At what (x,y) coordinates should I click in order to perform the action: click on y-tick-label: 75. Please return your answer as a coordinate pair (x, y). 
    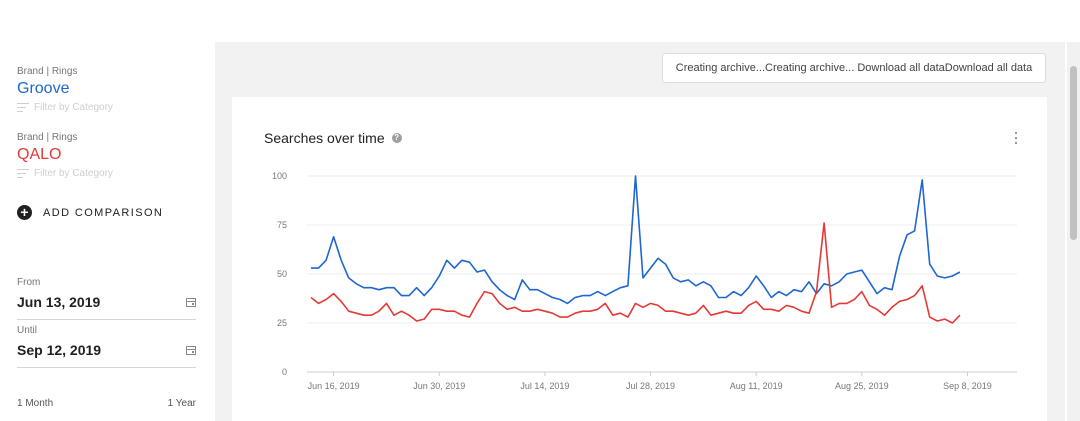
    Looking at the image, I should click on (282, 225).